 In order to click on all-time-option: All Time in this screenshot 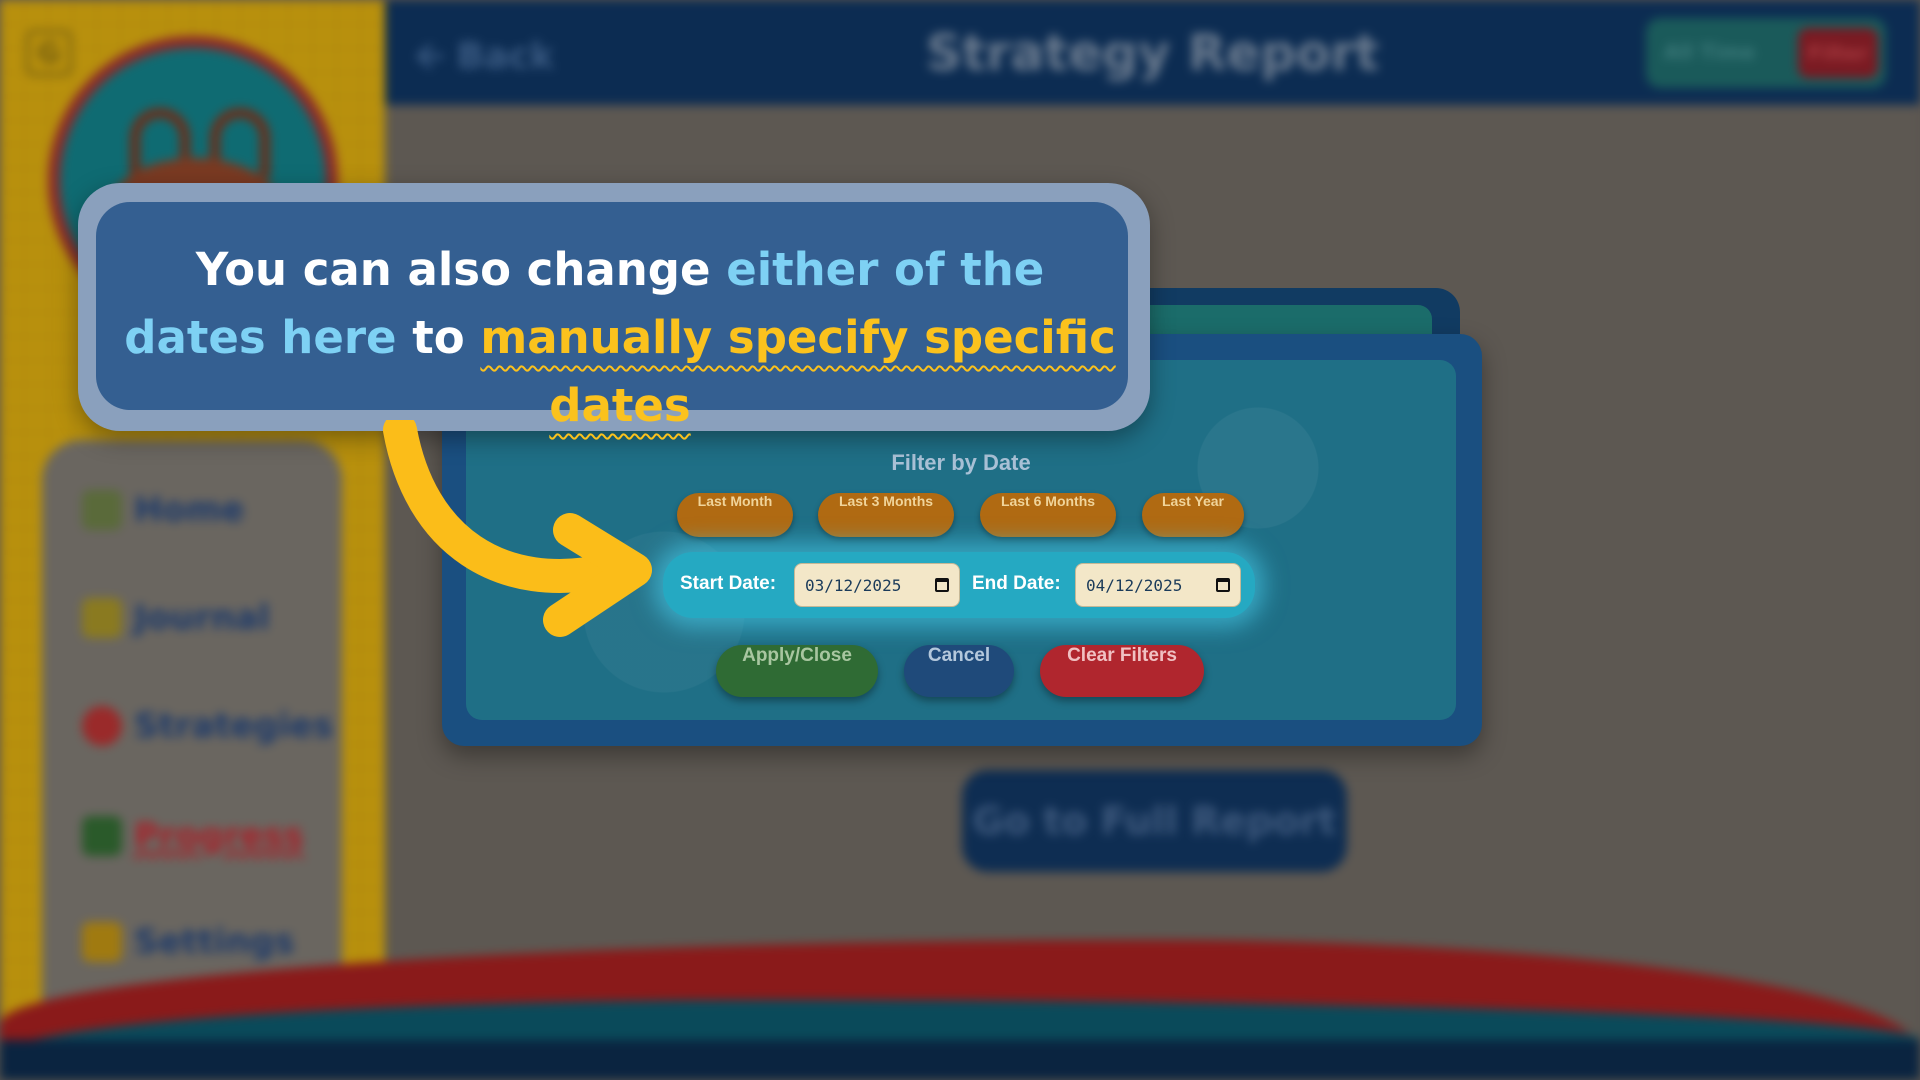, I will do `click(1710, 52)`.